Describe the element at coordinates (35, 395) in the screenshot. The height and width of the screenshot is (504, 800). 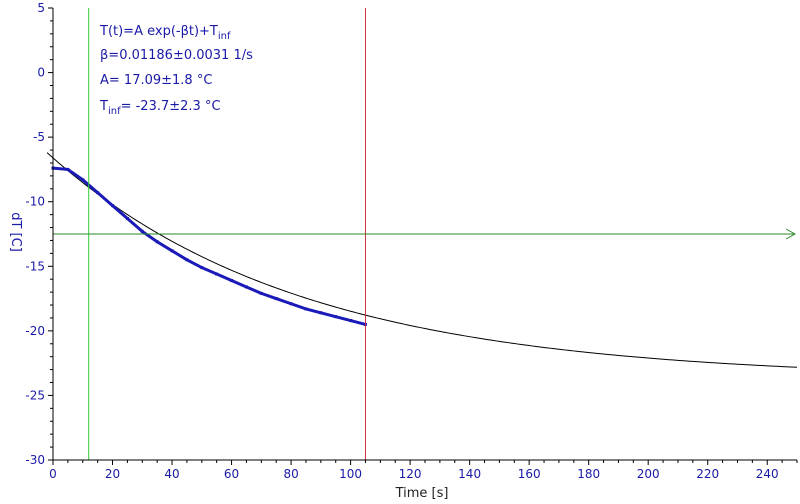
I see `y-tick-label: -25` at that location.